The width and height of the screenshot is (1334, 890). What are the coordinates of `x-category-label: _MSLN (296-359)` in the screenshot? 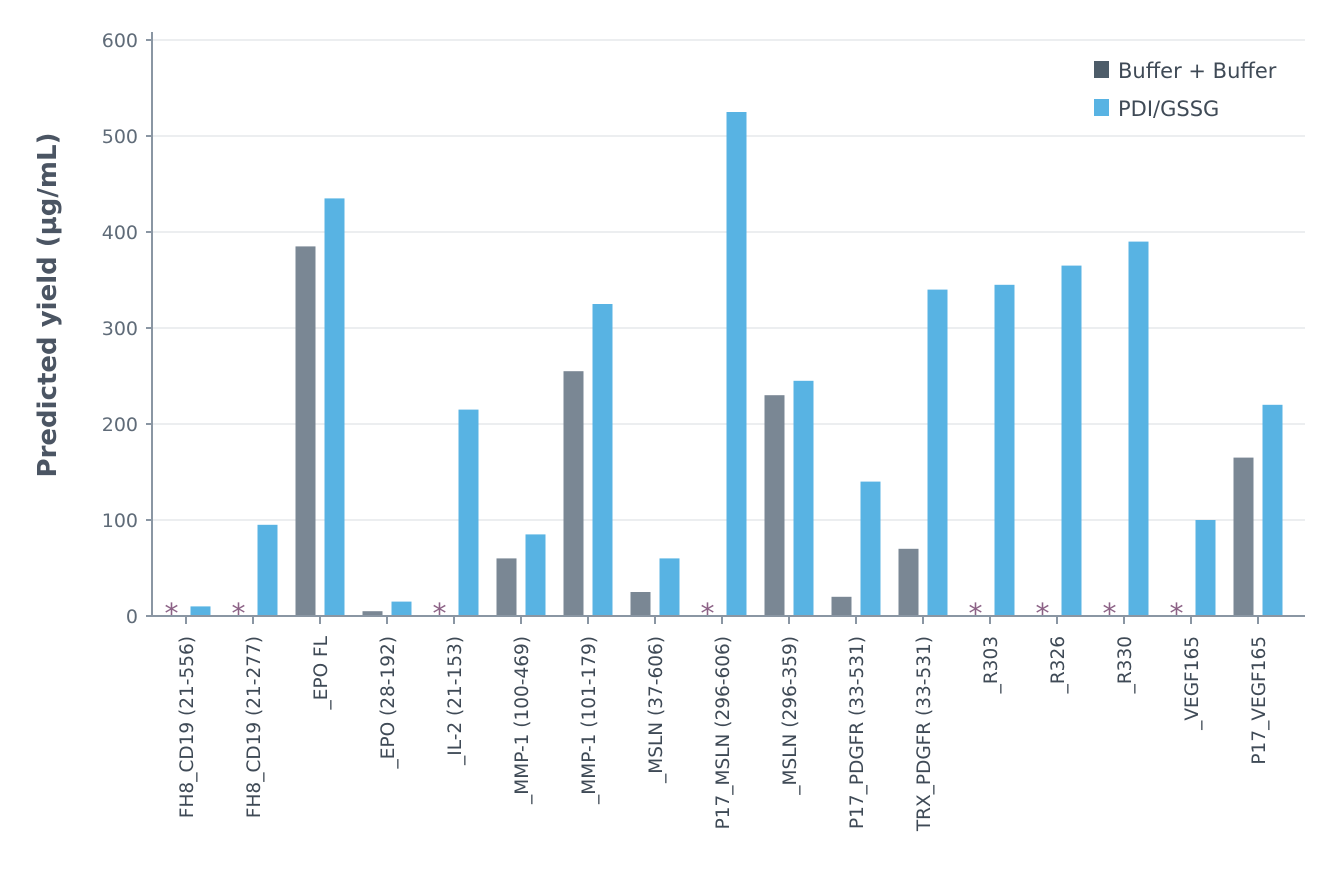 It's located at (790, 716).